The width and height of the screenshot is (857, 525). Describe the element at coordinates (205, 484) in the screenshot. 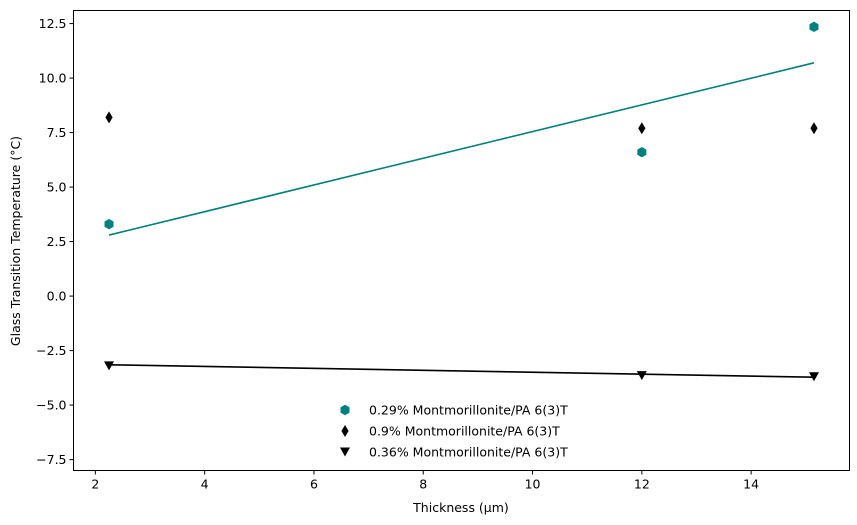

I see `x-tick-label: 4` at that location.